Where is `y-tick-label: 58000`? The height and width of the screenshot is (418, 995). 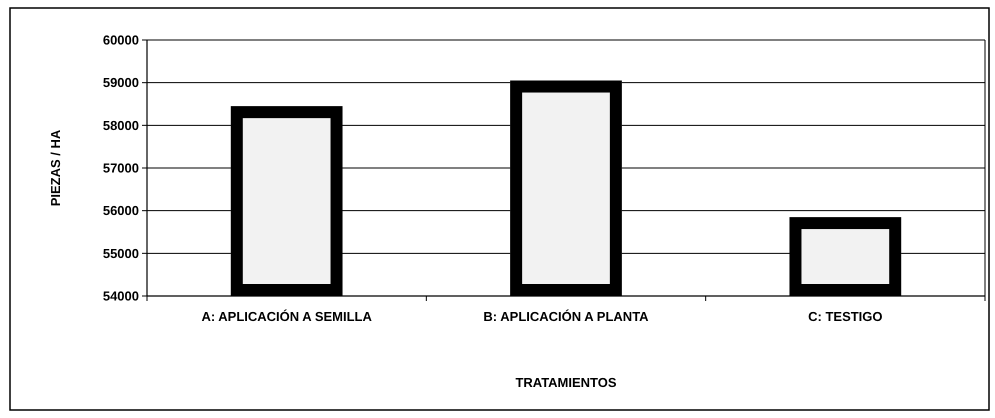
y-tick-label: 58000 is located at coordinates (120, 125).